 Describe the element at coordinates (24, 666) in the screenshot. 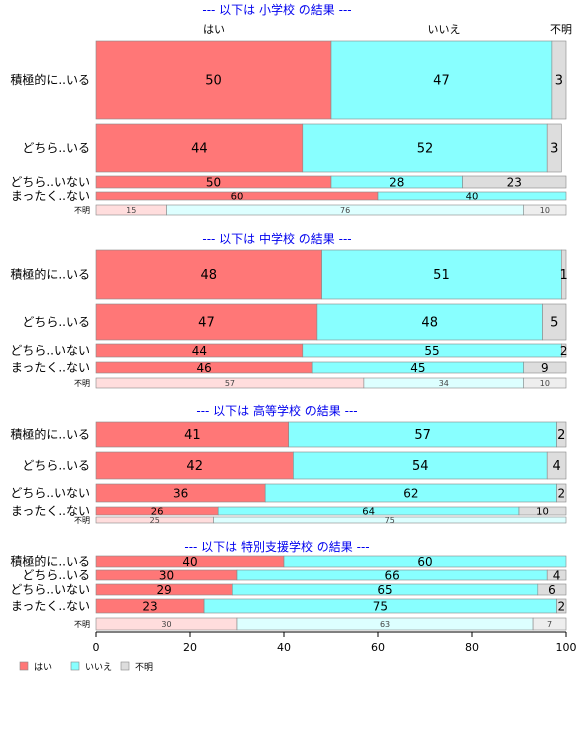

I see `legend-swatch-yes` at that location.